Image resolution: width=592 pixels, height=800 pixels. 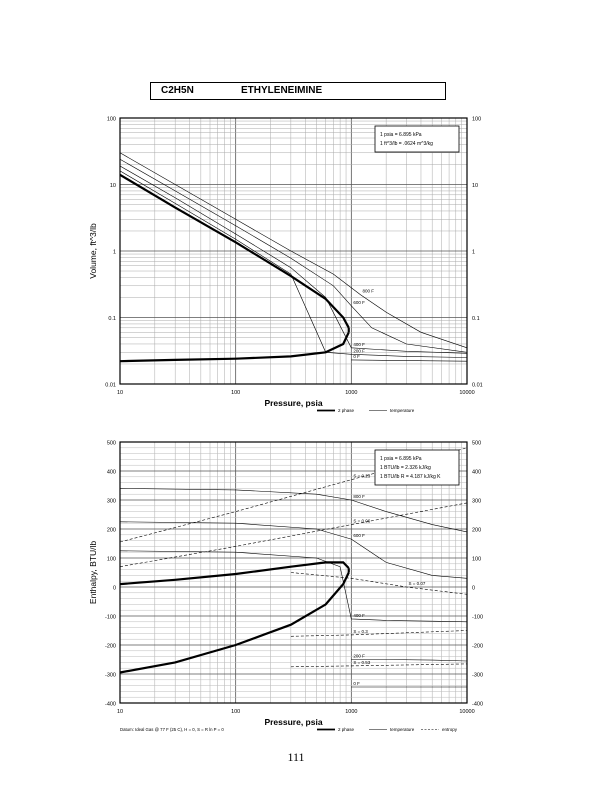 What do you see at coordinates (406, 144) in the screenshot?
I see `conversion-text: 1 ft^3/lb = .0624 m^3/kg` at bounding box center [406, 144].